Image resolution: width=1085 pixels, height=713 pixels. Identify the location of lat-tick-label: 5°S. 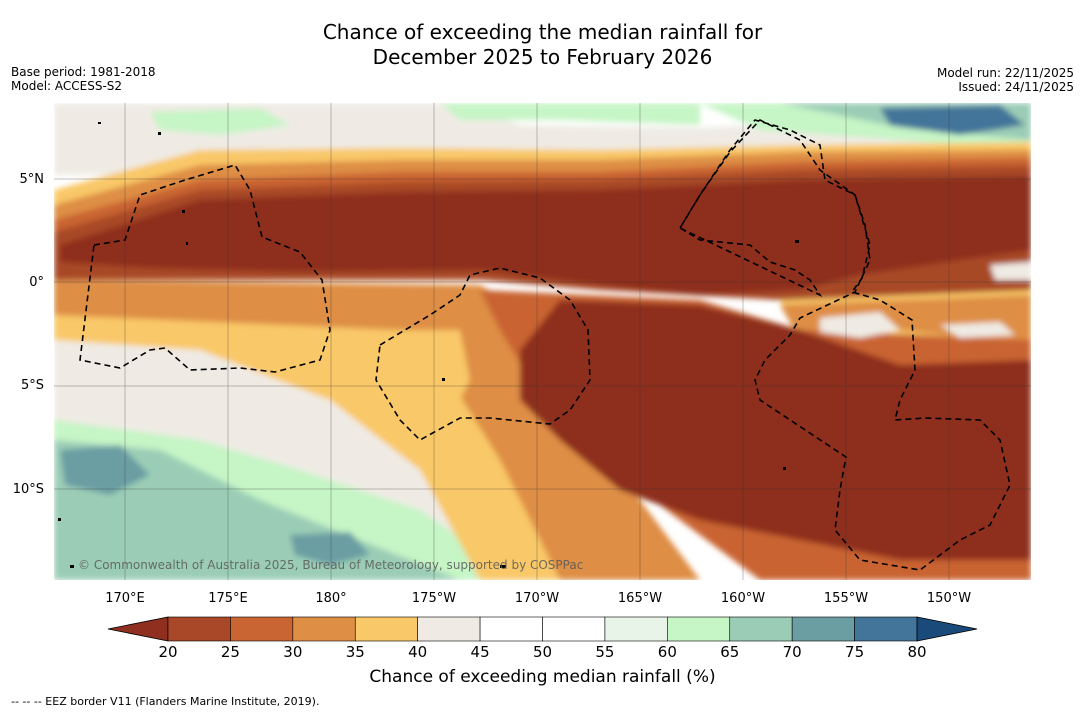
(32, 385).